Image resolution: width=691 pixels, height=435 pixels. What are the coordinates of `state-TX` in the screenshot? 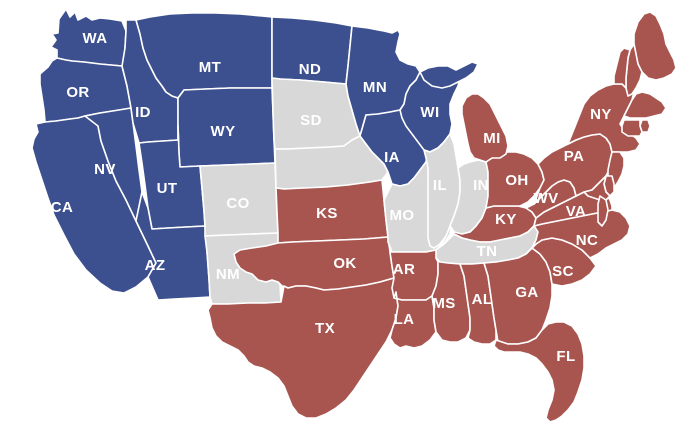 It's located at (303, 348).